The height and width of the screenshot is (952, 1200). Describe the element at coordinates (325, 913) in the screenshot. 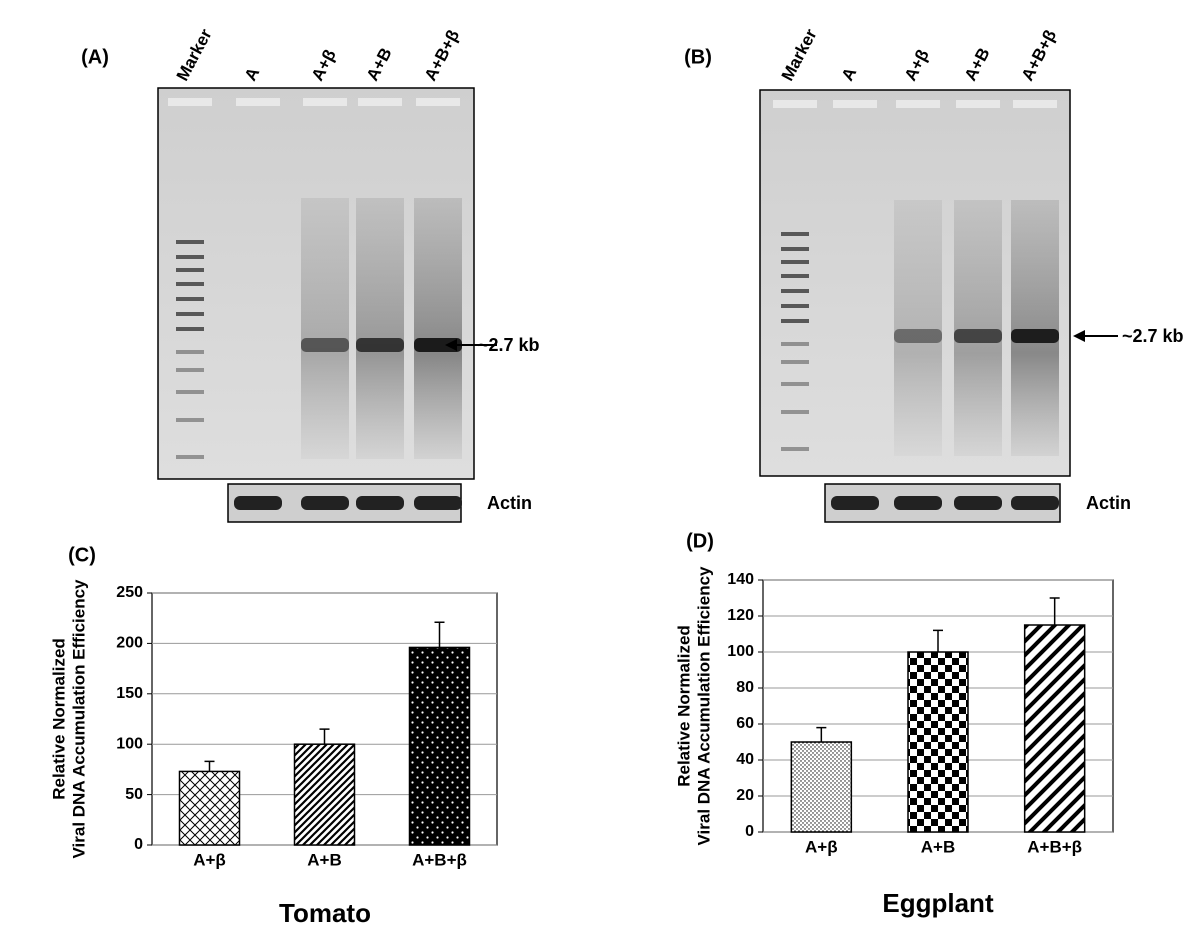

I see `x-axis-label: Tomato` at that location.